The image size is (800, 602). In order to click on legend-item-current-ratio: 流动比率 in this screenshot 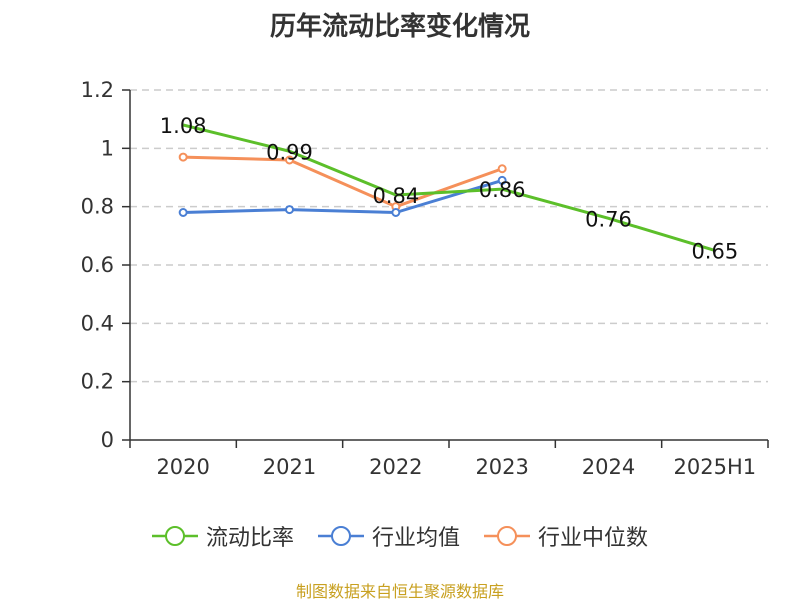, I will do `click(222, 536)`.